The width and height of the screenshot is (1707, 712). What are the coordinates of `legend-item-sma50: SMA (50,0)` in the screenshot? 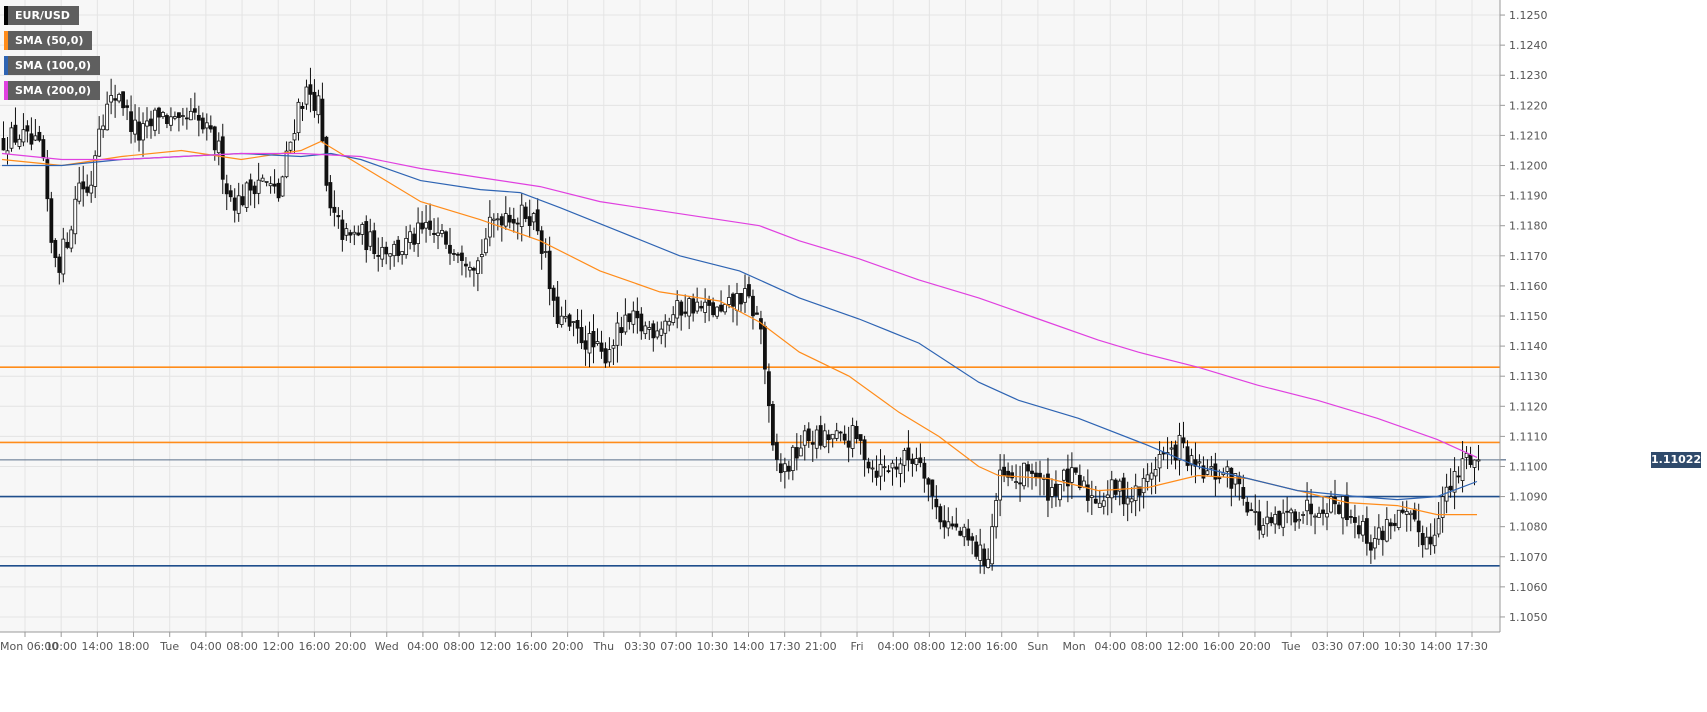 It's located at (48, 40).